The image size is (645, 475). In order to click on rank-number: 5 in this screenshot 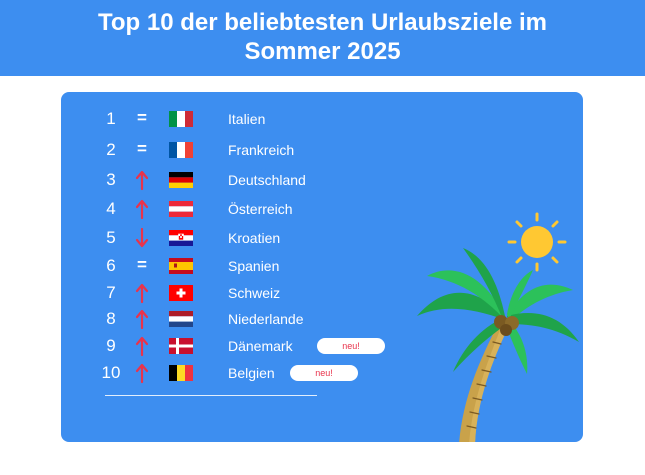, I will do `click(111, 237)`.